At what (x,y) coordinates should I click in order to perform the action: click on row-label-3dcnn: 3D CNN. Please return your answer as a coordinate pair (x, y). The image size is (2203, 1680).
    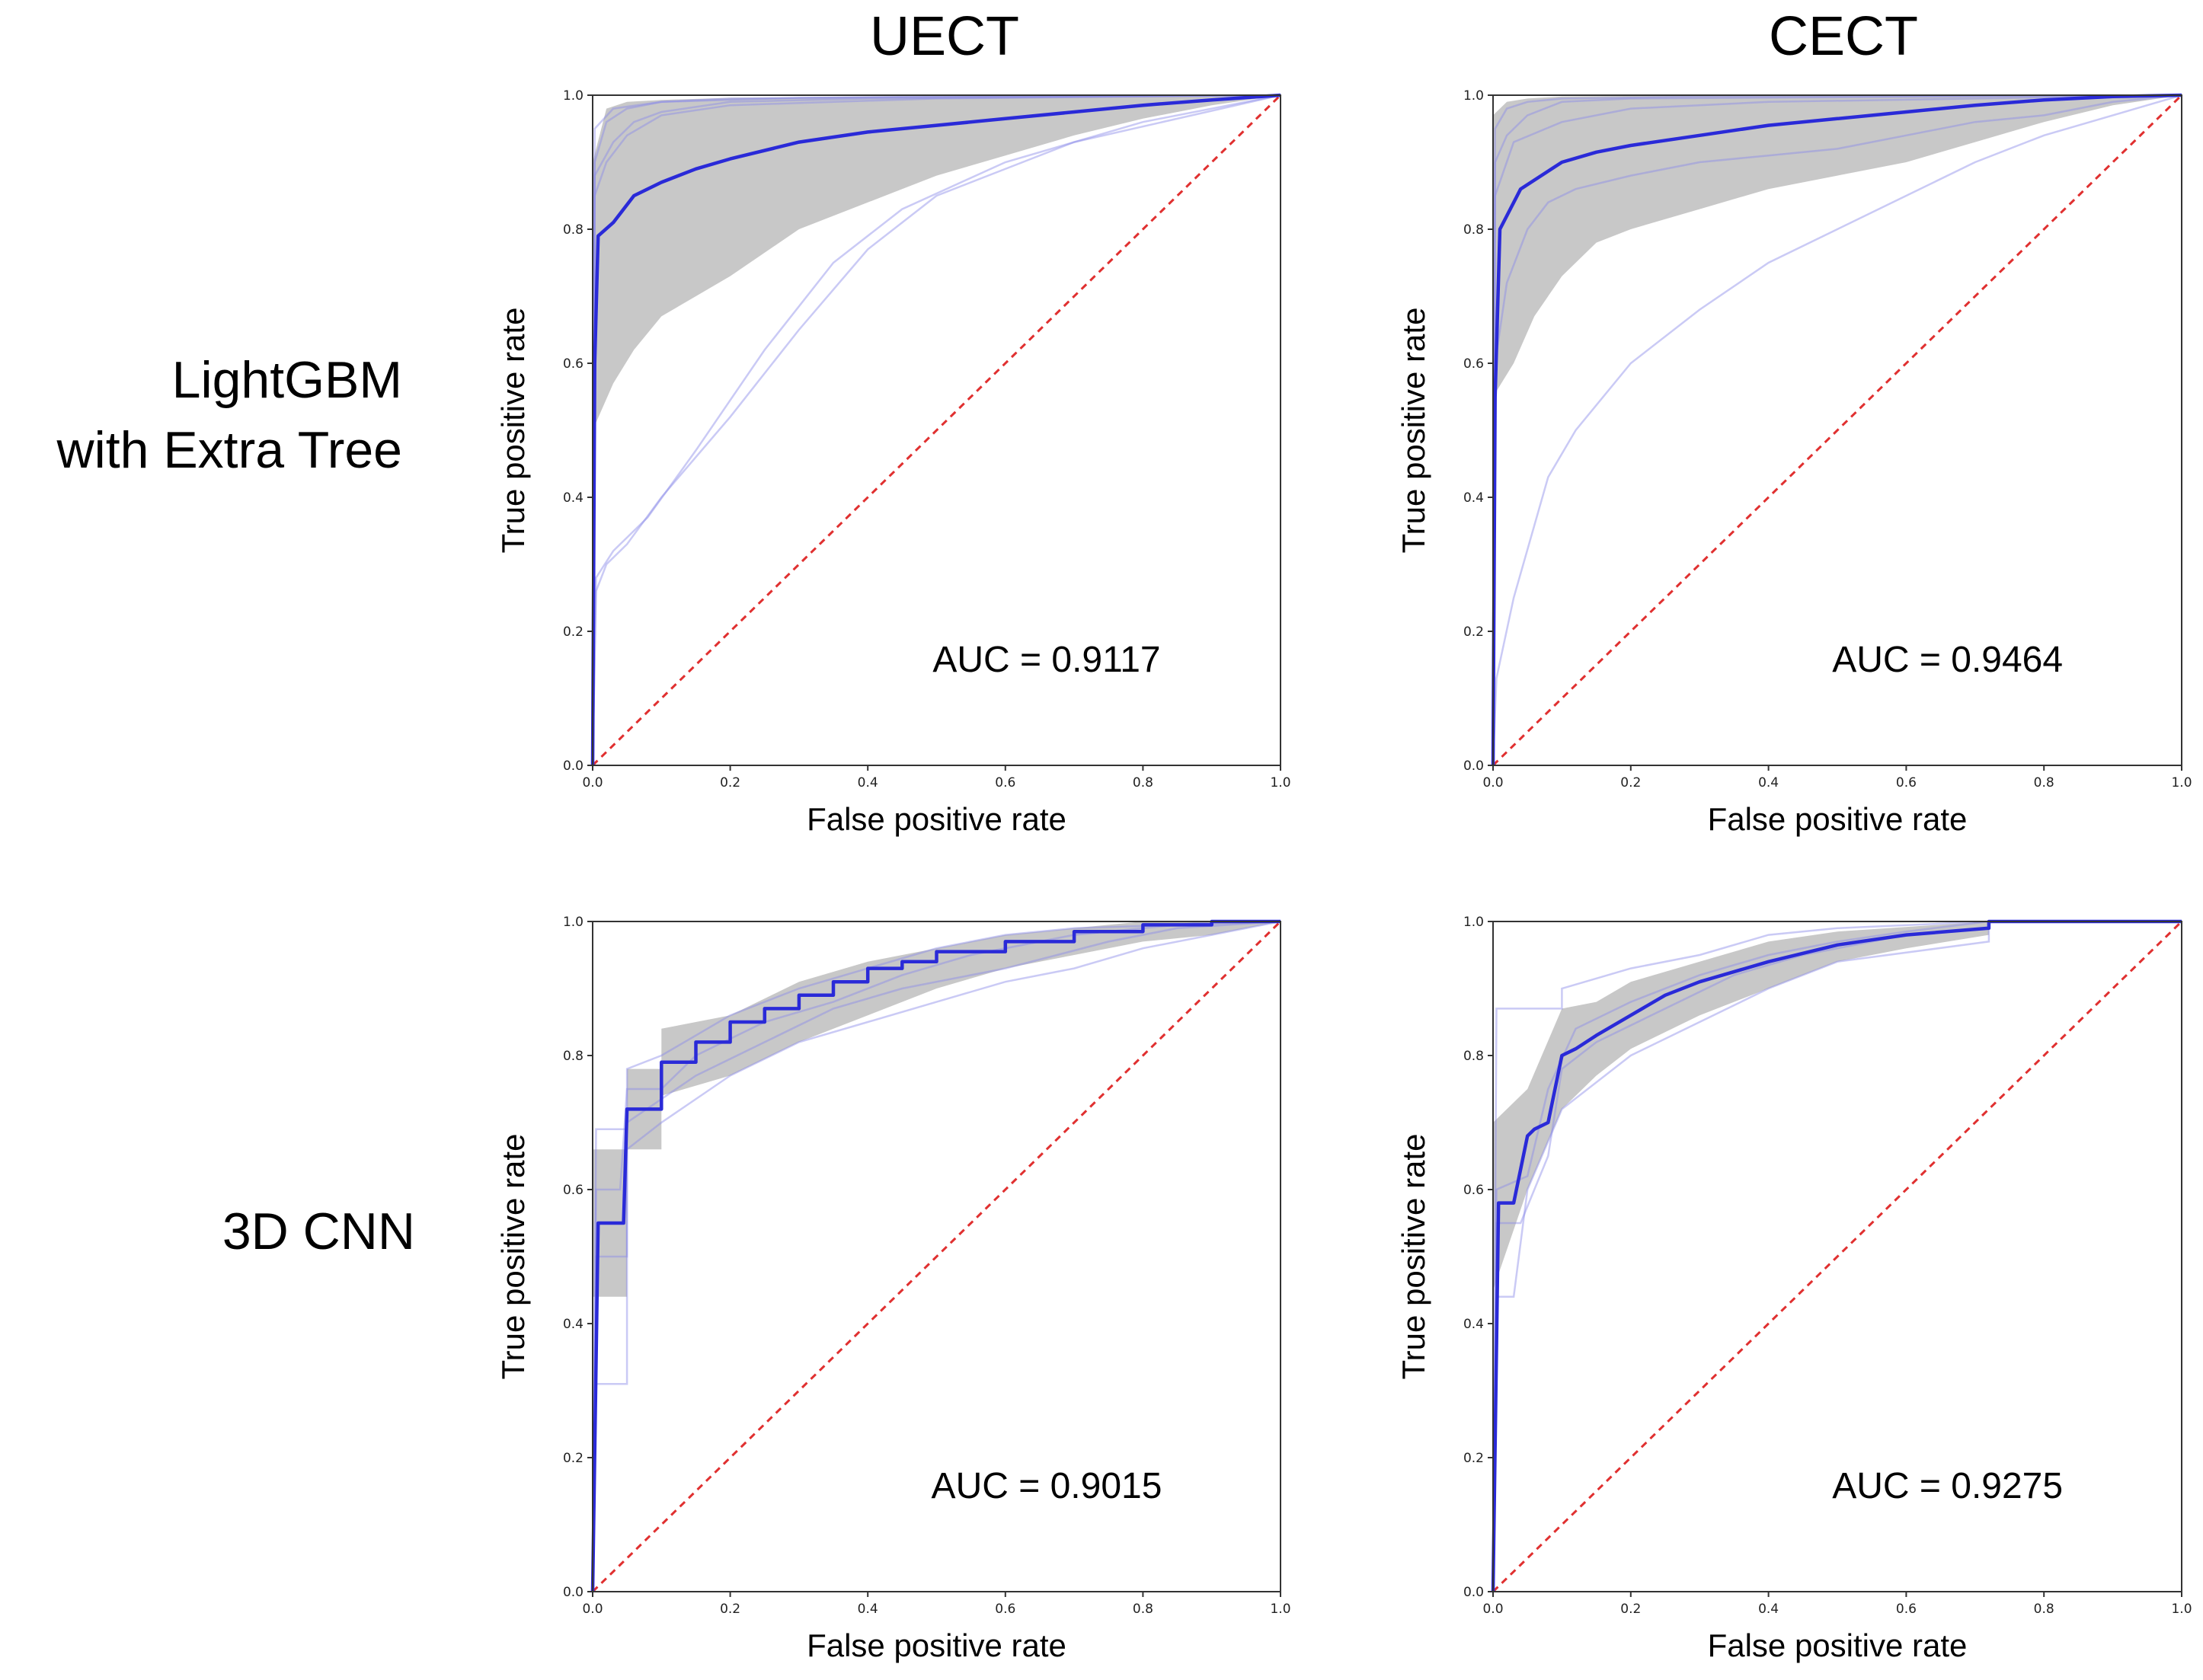
    Looking at the image, I should click on (318, 1231).